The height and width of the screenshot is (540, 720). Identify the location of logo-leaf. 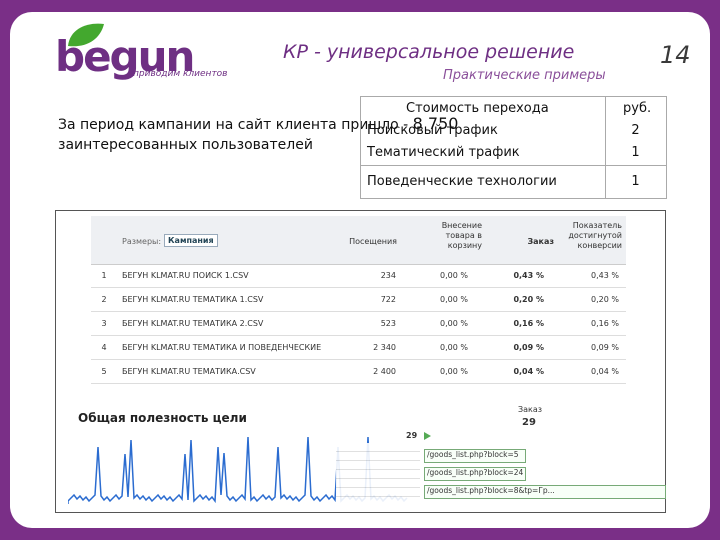
(86, 35).